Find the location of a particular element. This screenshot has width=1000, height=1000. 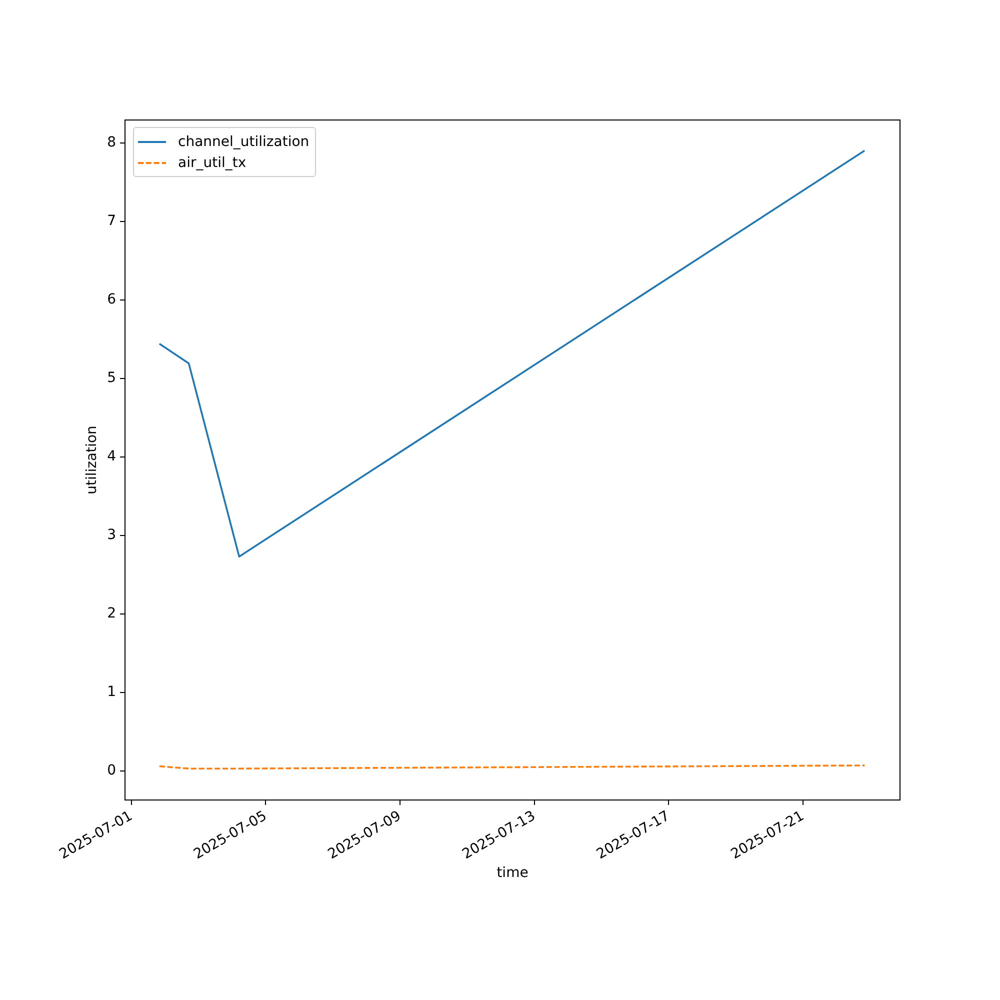

y-tick-label: 2 is located at coordinates (111, 614).